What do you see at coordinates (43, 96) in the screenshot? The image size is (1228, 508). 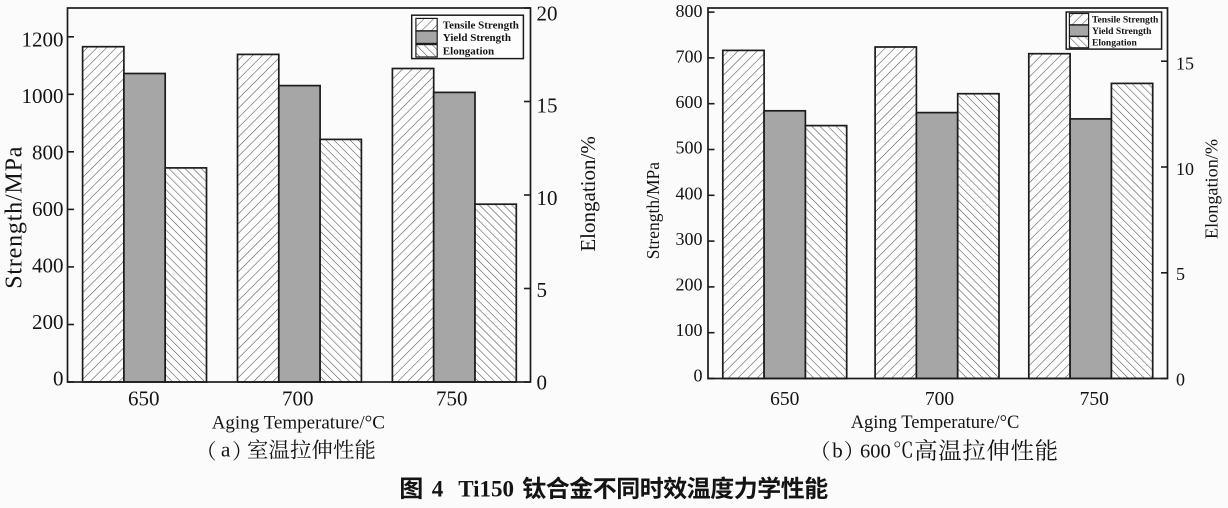 I see `svg-text: 1000` at bounding box center [43, 96].